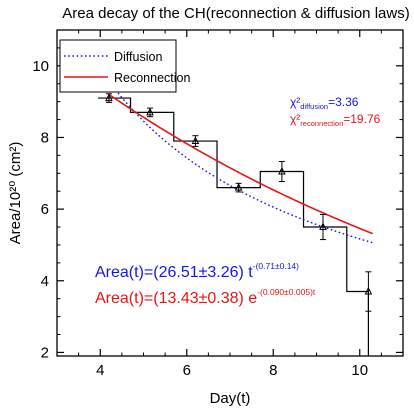 Image resolution: width=414 pixels, height=414 pixels. Describe the element at coordinates (361, 119) in the screenshot. I see `chi-reconnection-value: =19.76` at that location.